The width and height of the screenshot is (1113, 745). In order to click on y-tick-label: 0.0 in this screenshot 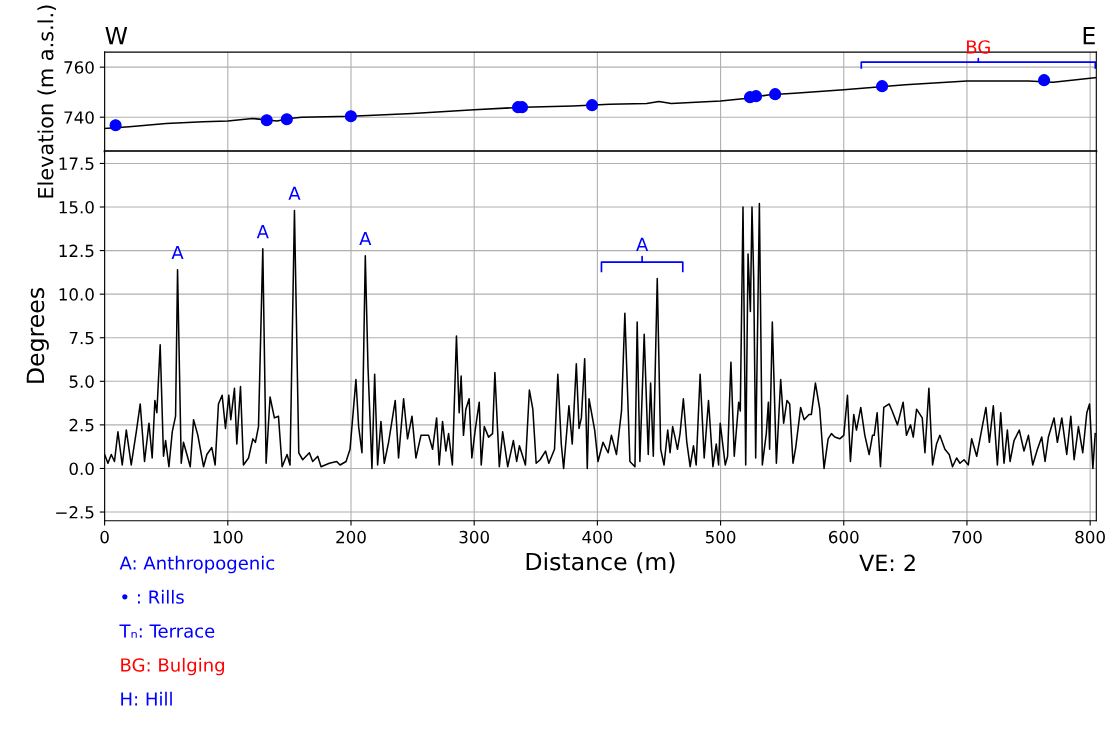, I will do `click(81, 469)`.